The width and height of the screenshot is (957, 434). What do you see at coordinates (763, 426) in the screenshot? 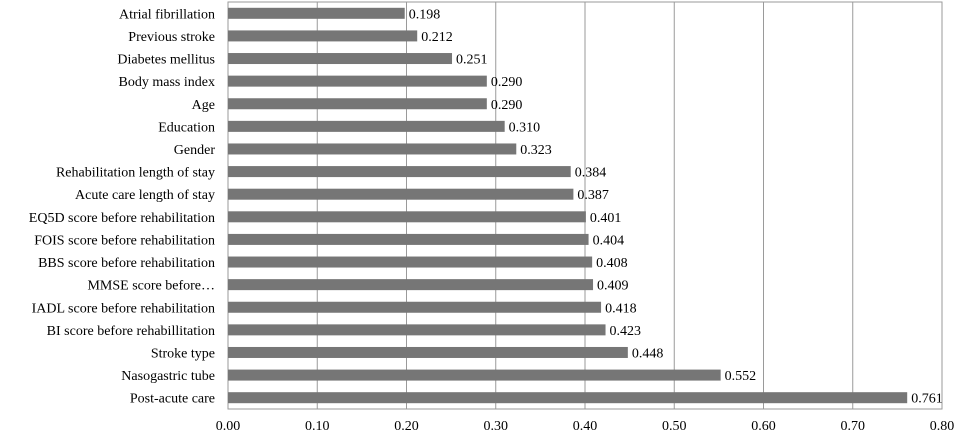
I see `x-tick-label: 0.60` at bounding box center [763, 426].